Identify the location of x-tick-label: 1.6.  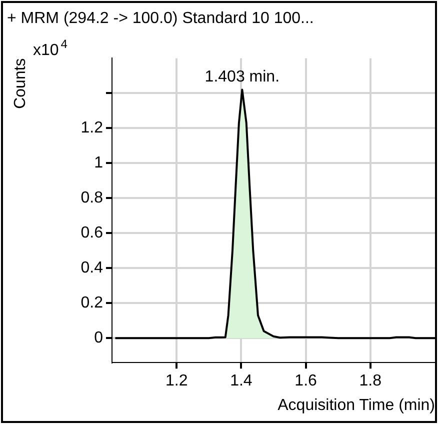
(306, 381).